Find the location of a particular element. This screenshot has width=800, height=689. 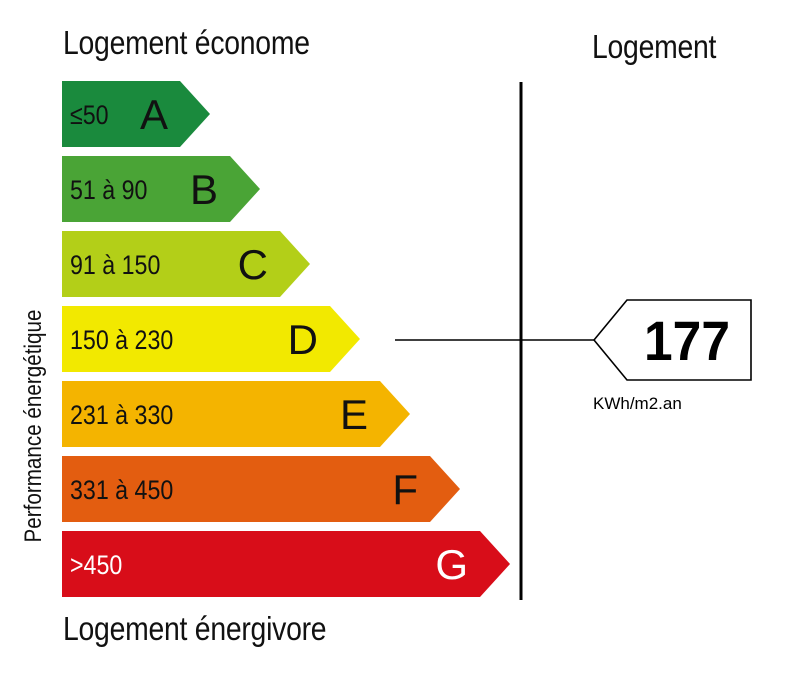

class-bar-e is located at coordinates (236, 414).